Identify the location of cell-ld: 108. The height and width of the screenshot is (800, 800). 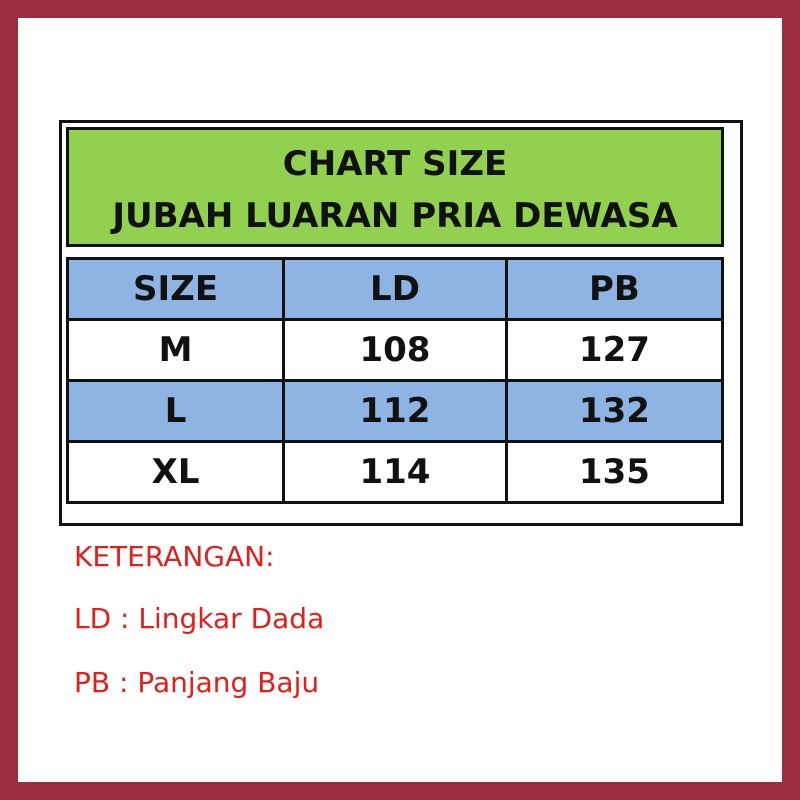
(395, 350).